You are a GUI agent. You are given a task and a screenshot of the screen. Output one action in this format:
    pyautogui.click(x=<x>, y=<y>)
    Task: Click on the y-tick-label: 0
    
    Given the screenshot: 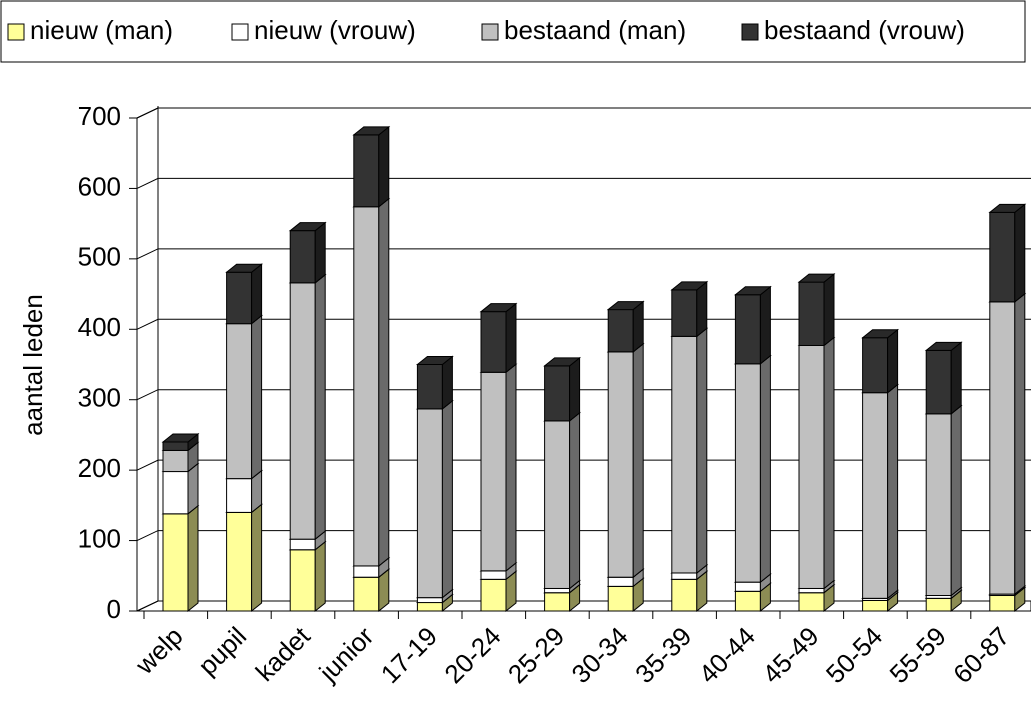 What is the action you would take?
    pyautogui.click(x=114, y=609)
    